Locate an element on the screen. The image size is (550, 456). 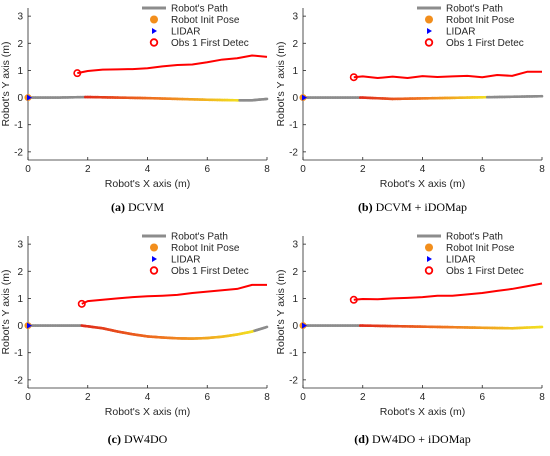
caption-d: (d) DW4DO + iDOMap is located at coordinates (412, 439).